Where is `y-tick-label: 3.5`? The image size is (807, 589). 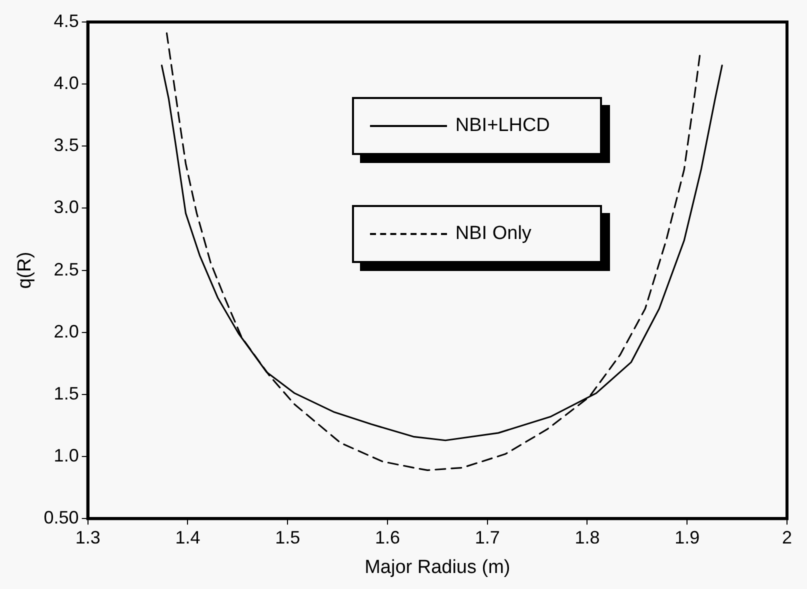 y-tick-label: 3.5 is located at coordinates (66, 145).